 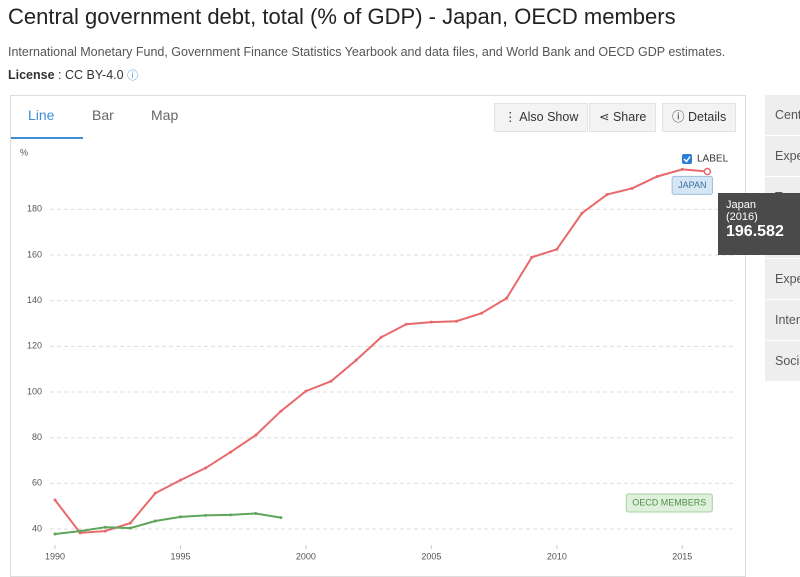 I want to click on x-tick-label: 2015, so click(x=682, y=556).